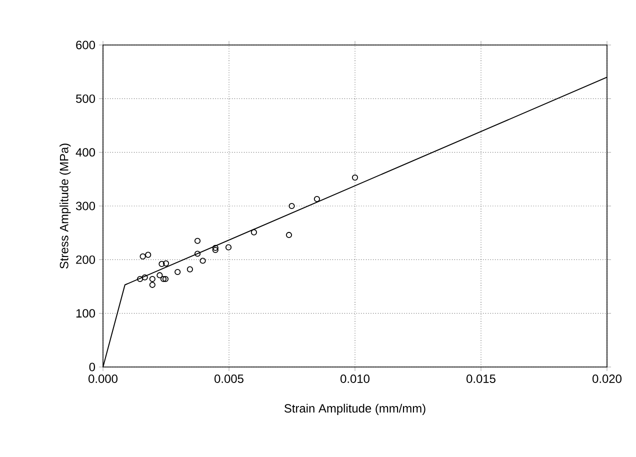 The image size is (636, 457). What do you see at coordinates (607, 378) in the screenshot?
I see `x-tick-label: 0.020` at bounding box center [607, 378].